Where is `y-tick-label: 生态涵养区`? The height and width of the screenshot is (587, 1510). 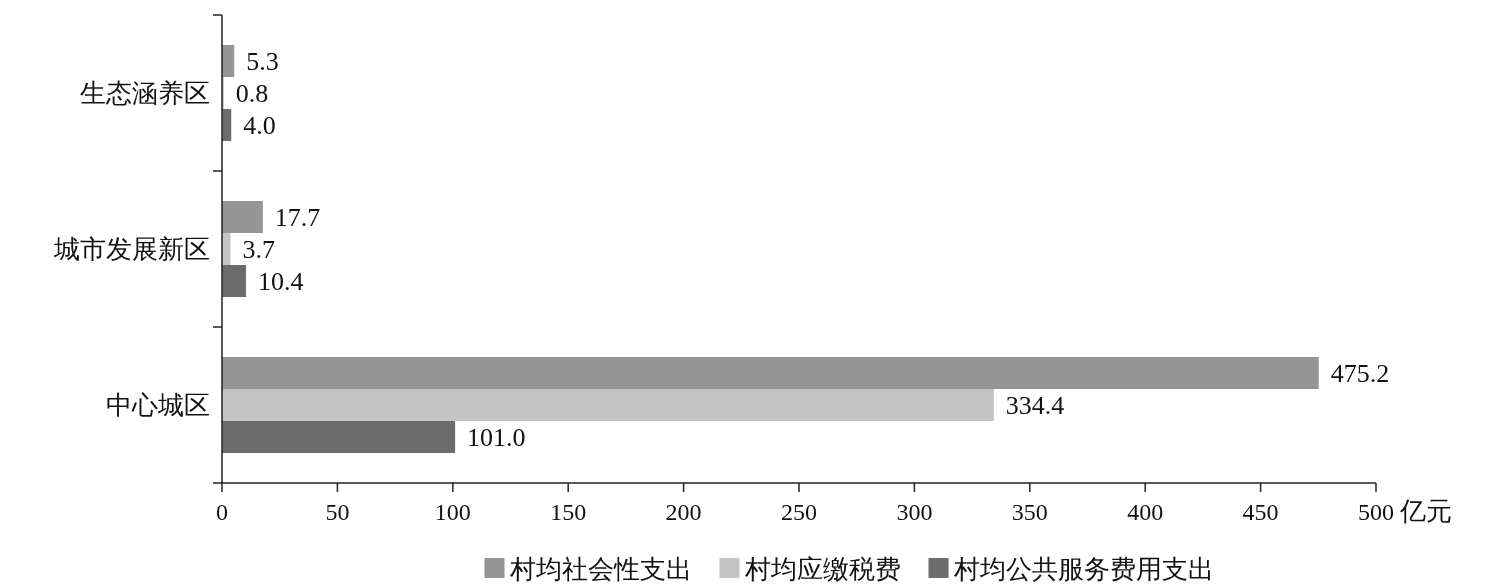 y-tick-label: 生态涵养区 is located at coordinates (145, 93).